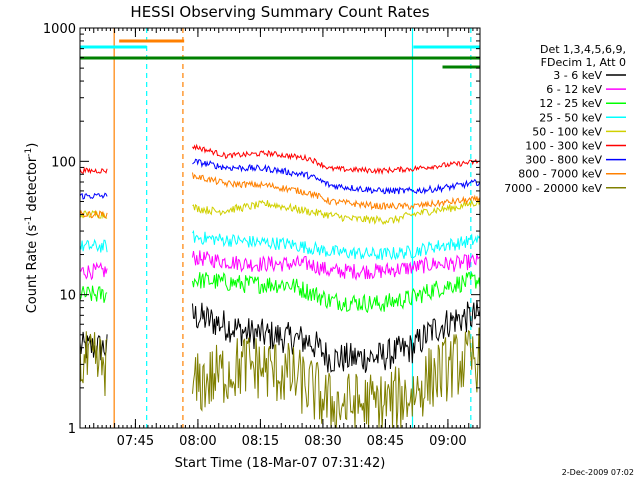  Describe the element at coordinates (260, 441) in the screenshot. I see `x-tick-label: 08:15` at that location.